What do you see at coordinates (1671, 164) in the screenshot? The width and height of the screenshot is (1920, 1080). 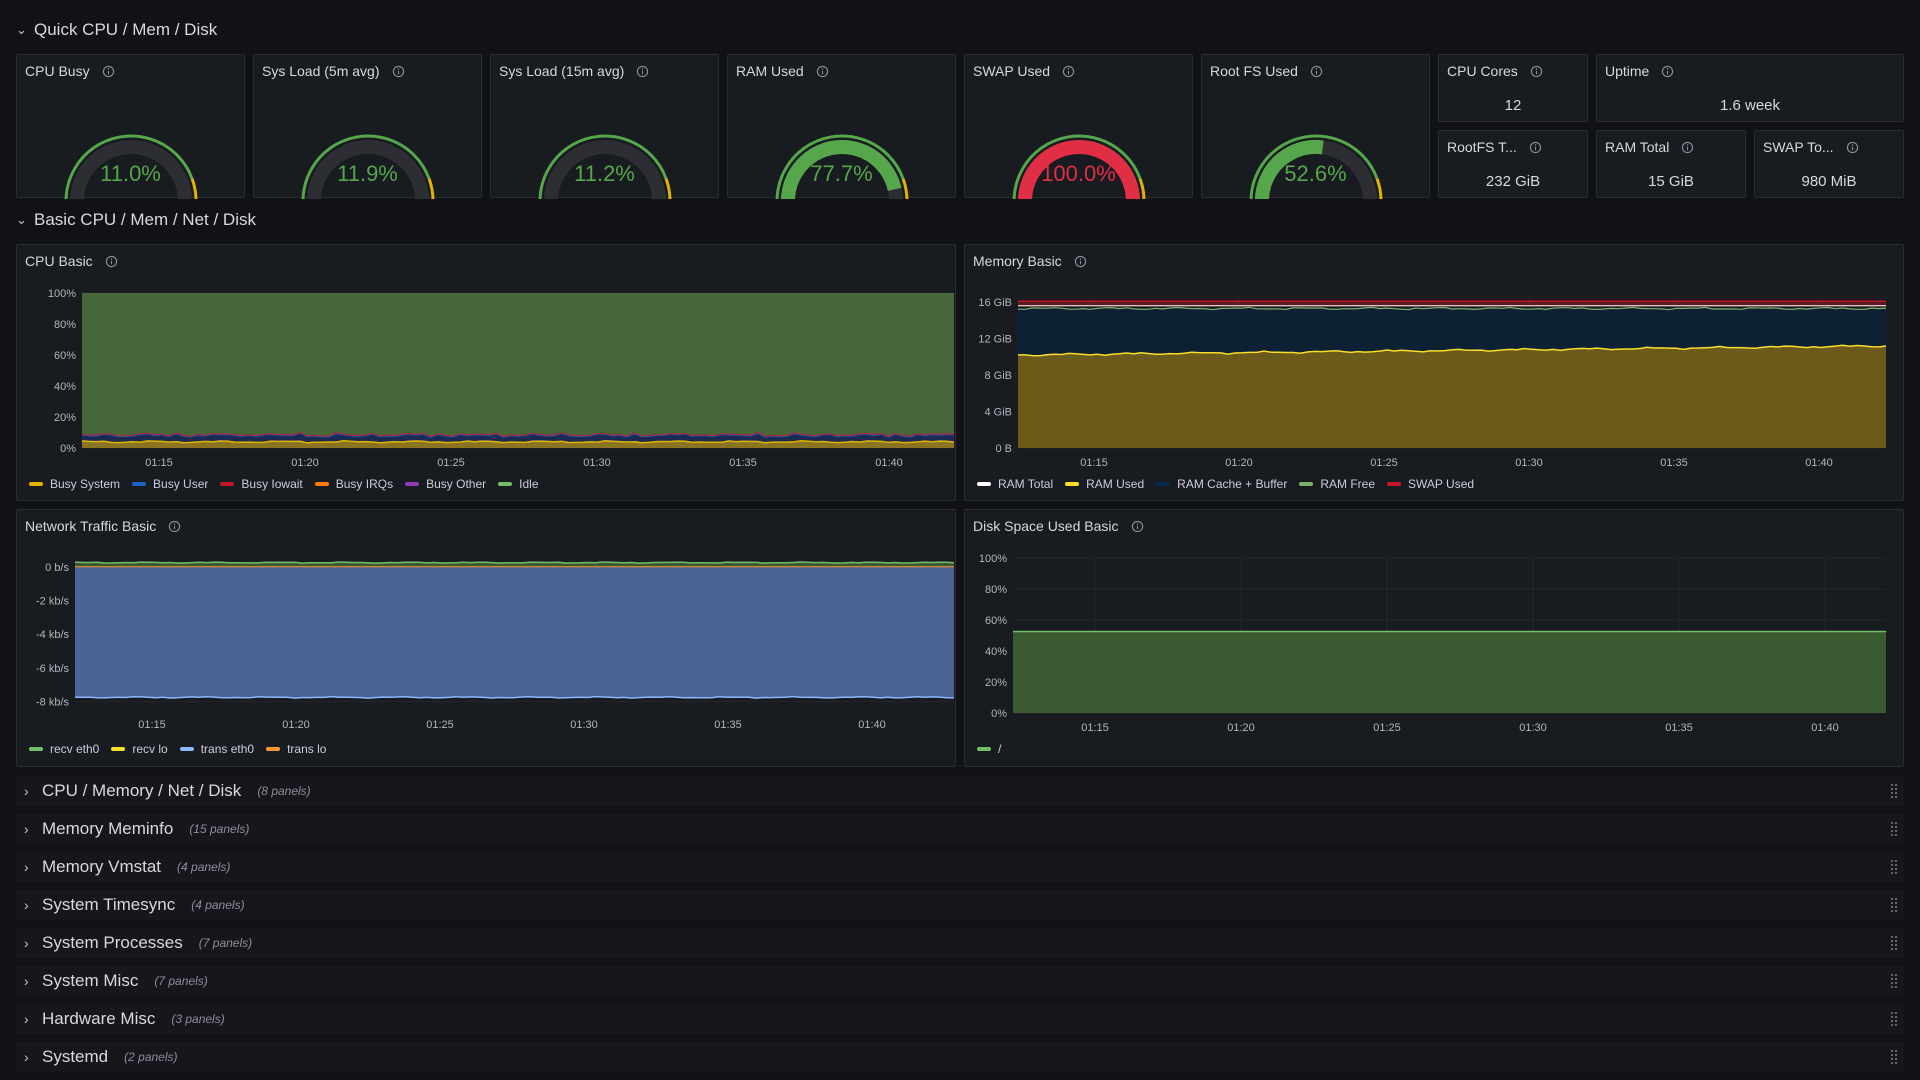 I see `stat-ram-total: RAM Total 15 GiB` at bounding box center [1671, 164].